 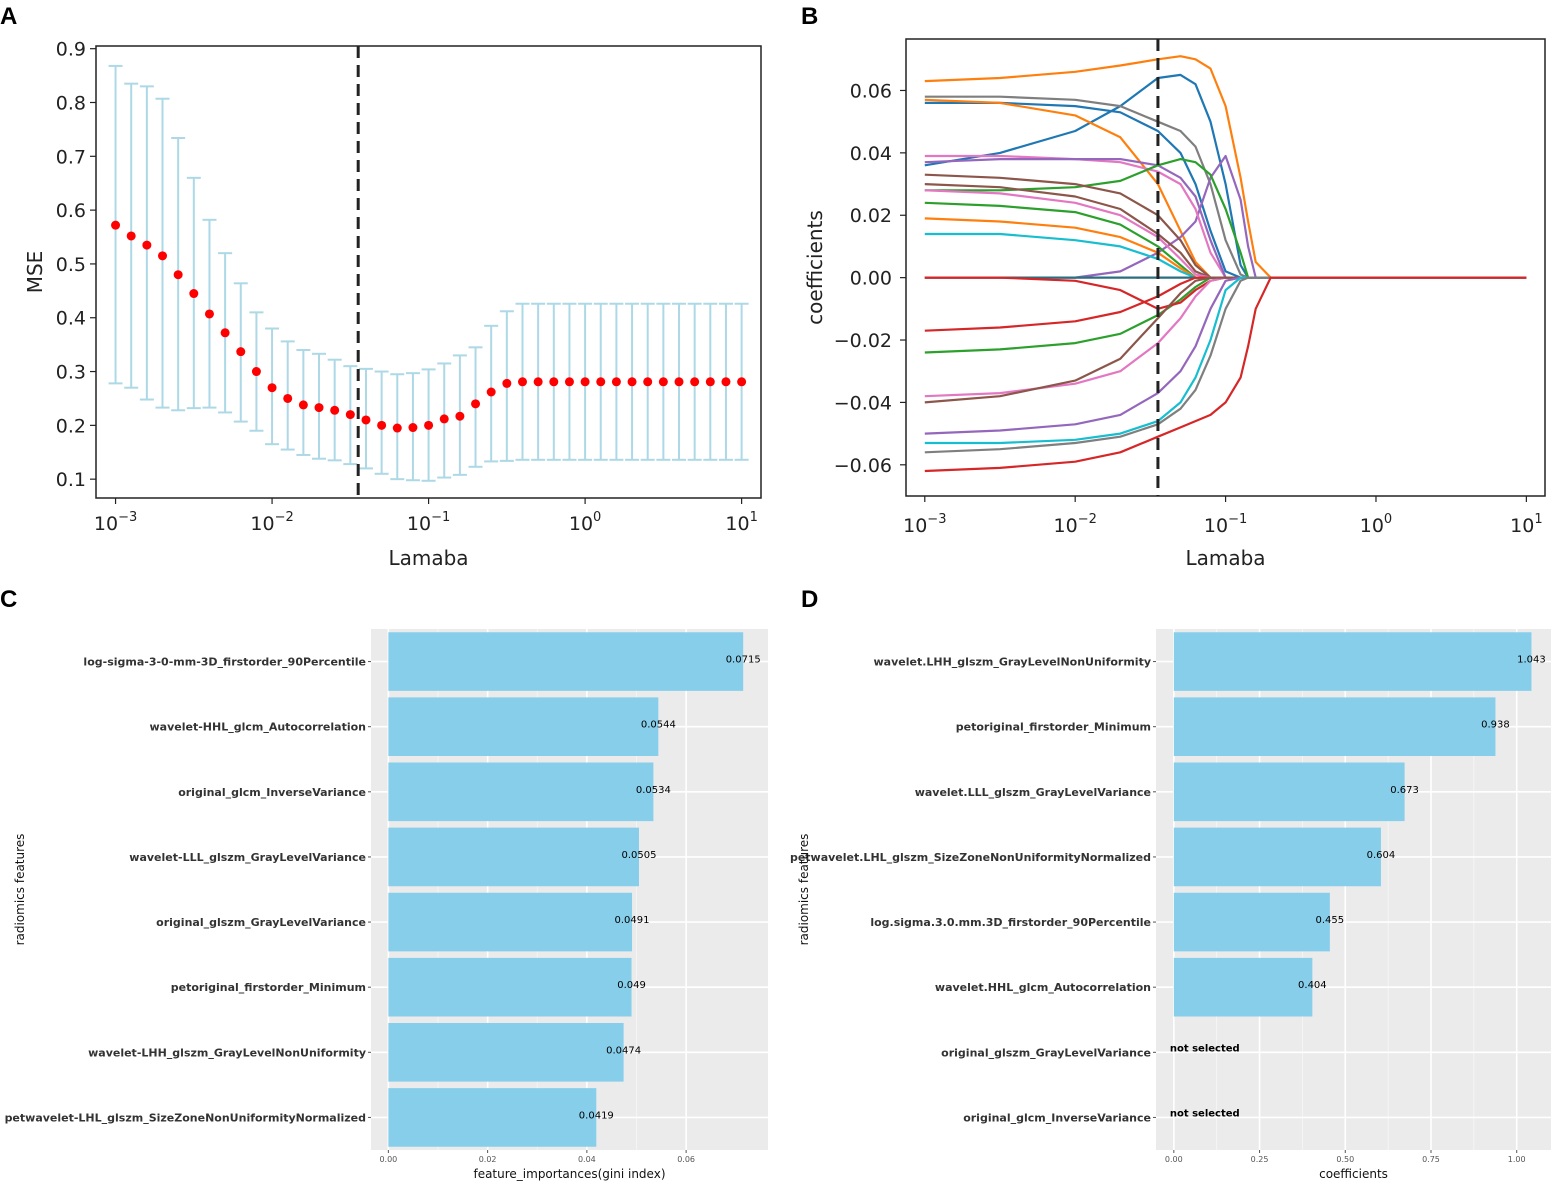 I want to click on y-axis-title: radiomics features, so click(x=804, y=890).